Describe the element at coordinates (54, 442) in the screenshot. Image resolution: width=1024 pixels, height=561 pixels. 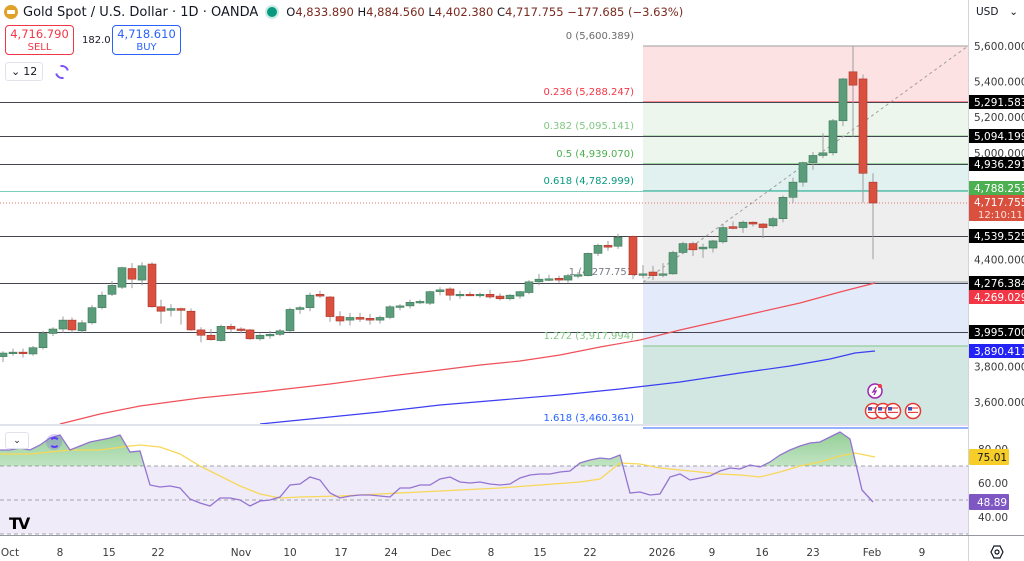
I see `rsi-refresh-icon` at that location.